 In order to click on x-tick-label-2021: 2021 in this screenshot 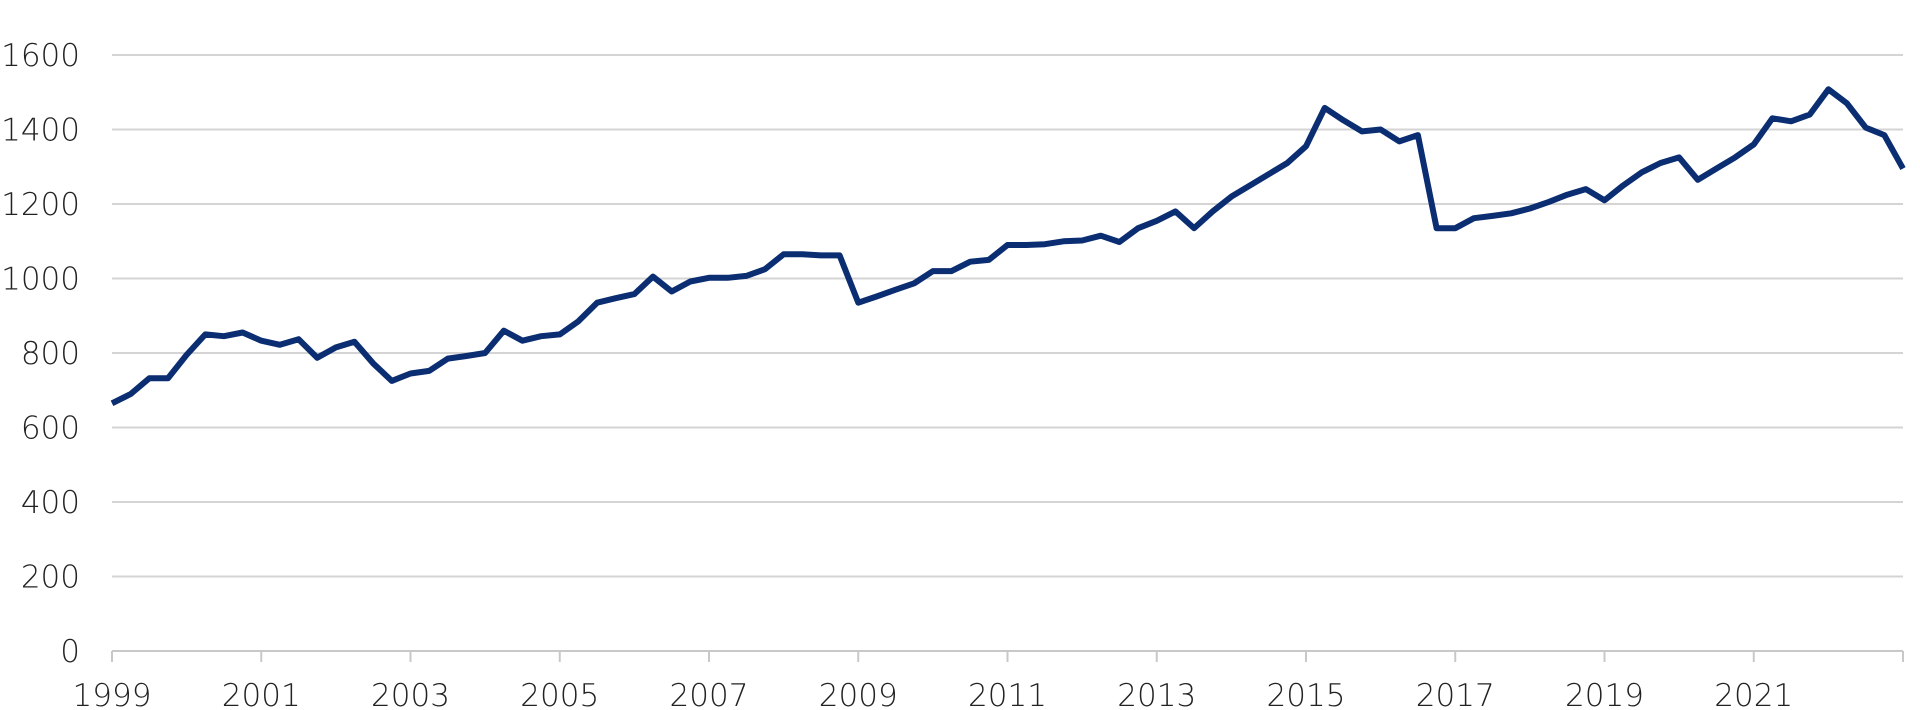, I will do `click(1753, 694)`.